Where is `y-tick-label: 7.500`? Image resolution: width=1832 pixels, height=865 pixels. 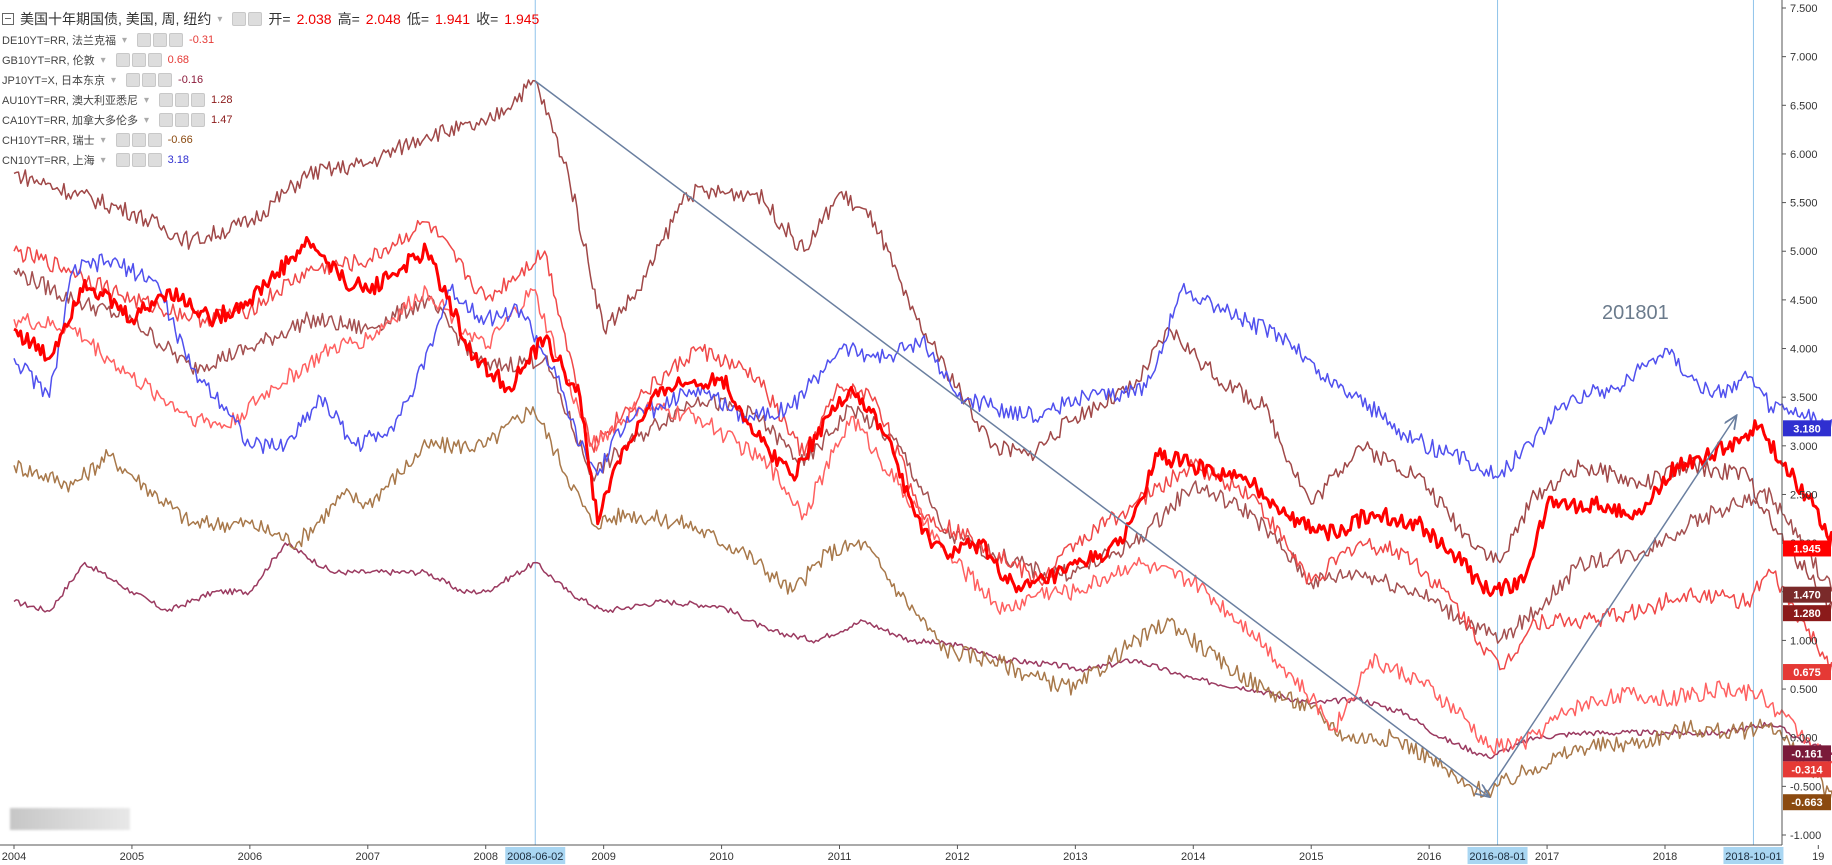 y-tick-label: 7.500 is located at coordinates (1804, 9).